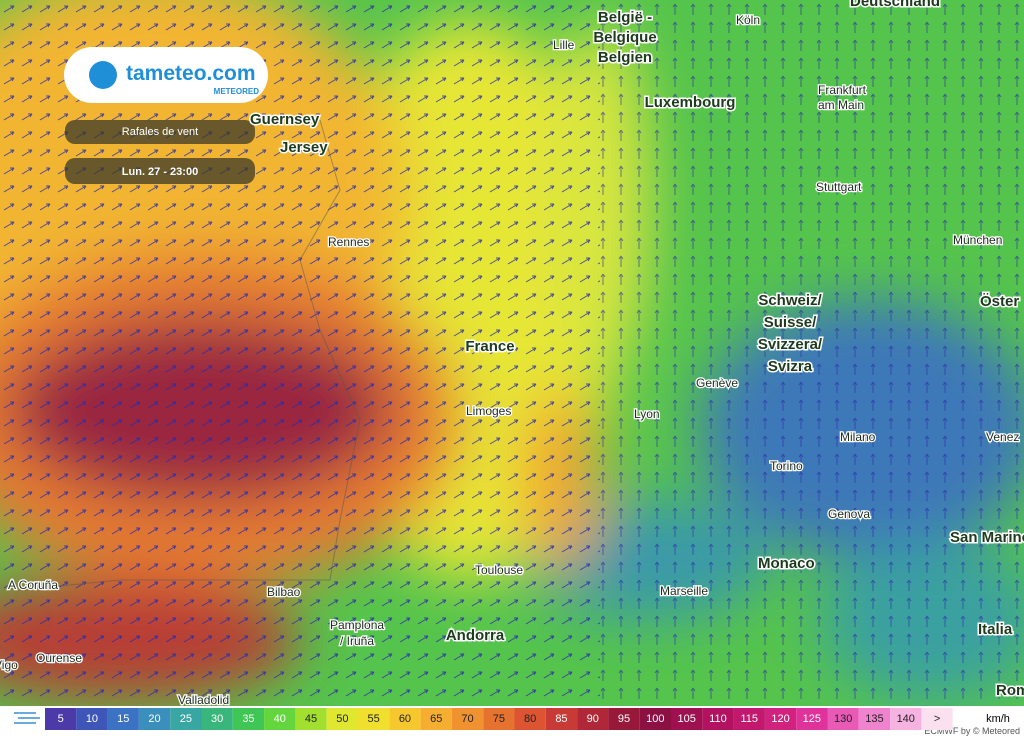  Describe the element at coordinates (625, 17) in the screenshot. I see `country: België -` at that location.